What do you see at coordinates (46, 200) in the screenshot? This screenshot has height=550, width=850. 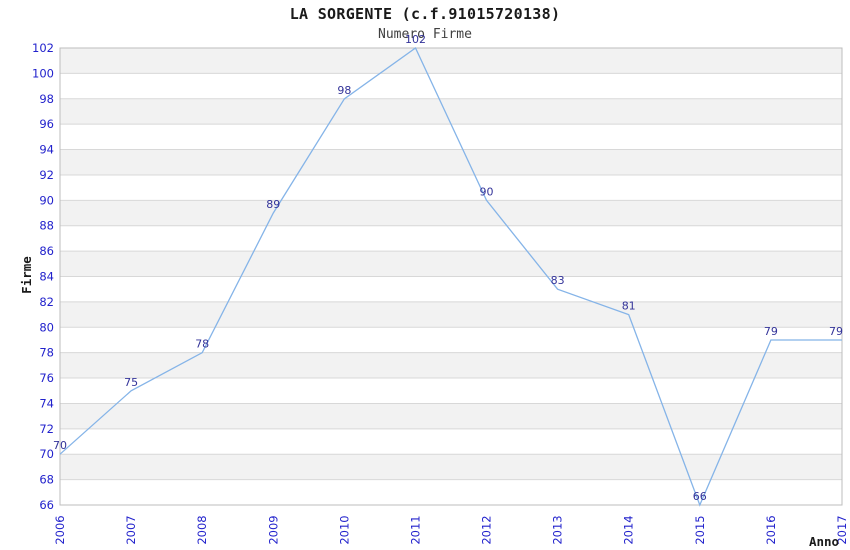 I see `y-tick-label: 90` at bounding box center [46, 200].